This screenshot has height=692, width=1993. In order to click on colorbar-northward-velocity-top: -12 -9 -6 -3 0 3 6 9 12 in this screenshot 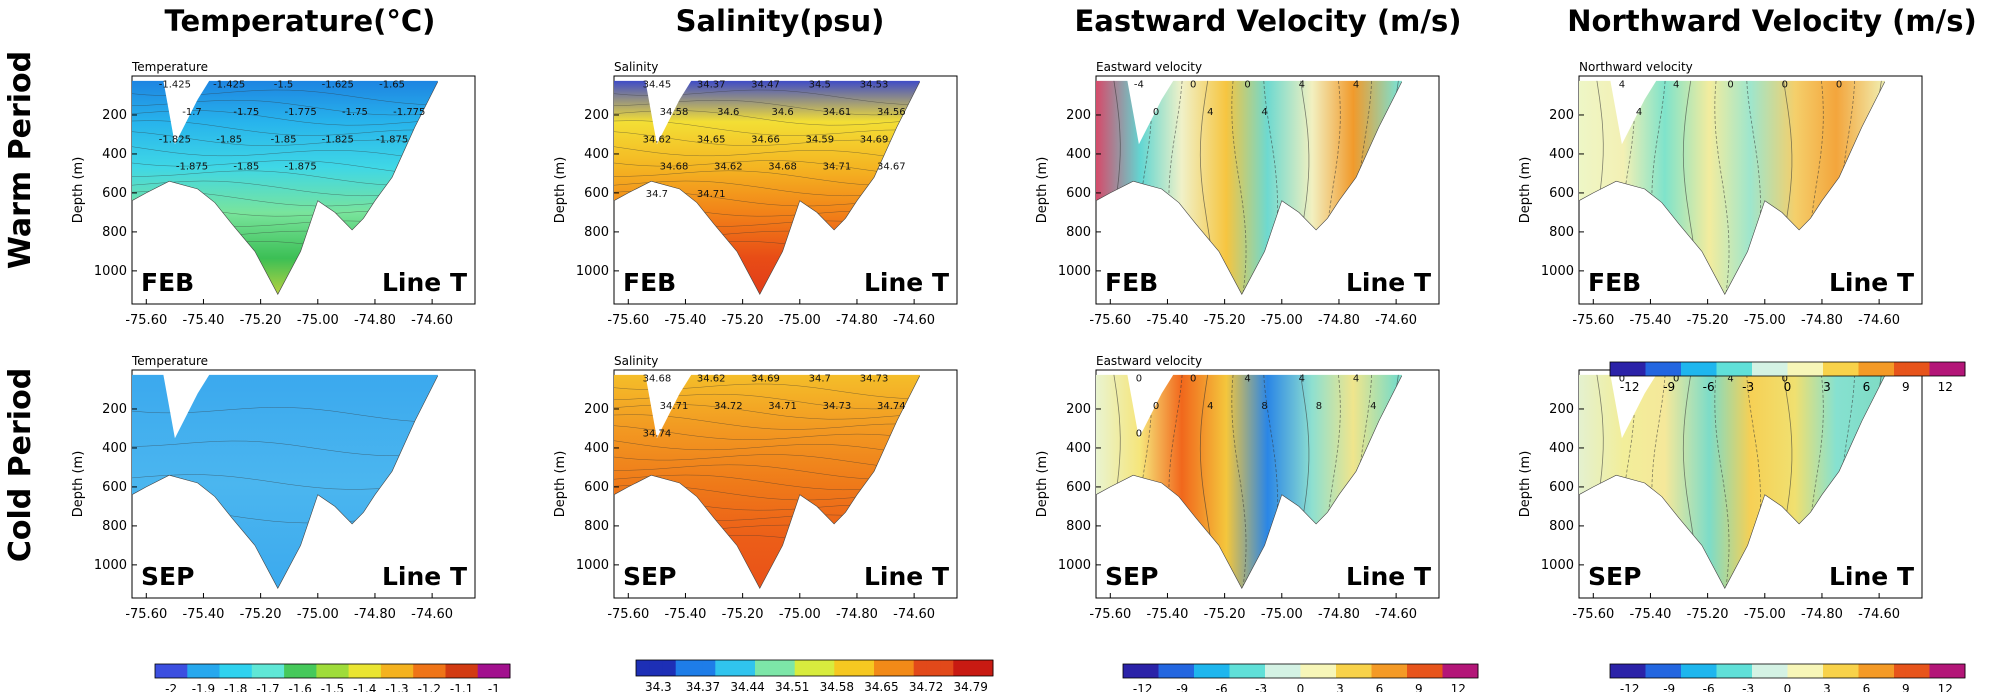, I will do `click(1787, 377)`.